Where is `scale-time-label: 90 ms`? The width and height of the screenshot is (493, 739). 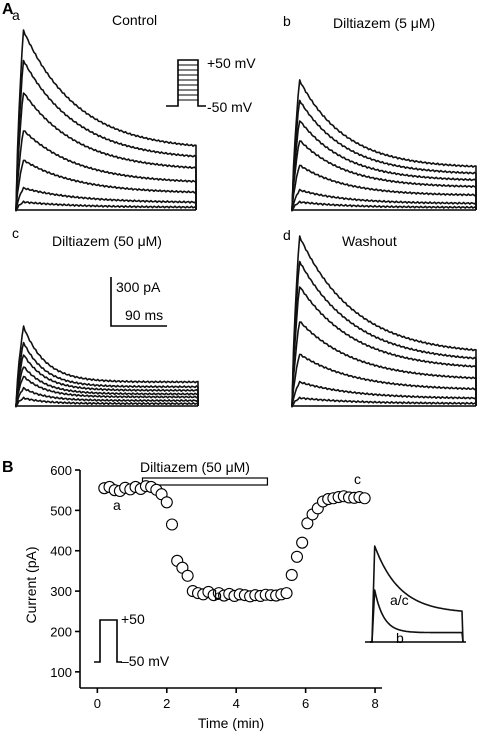
scale-time-label: 90 ms is located at coordinates (144, 315).